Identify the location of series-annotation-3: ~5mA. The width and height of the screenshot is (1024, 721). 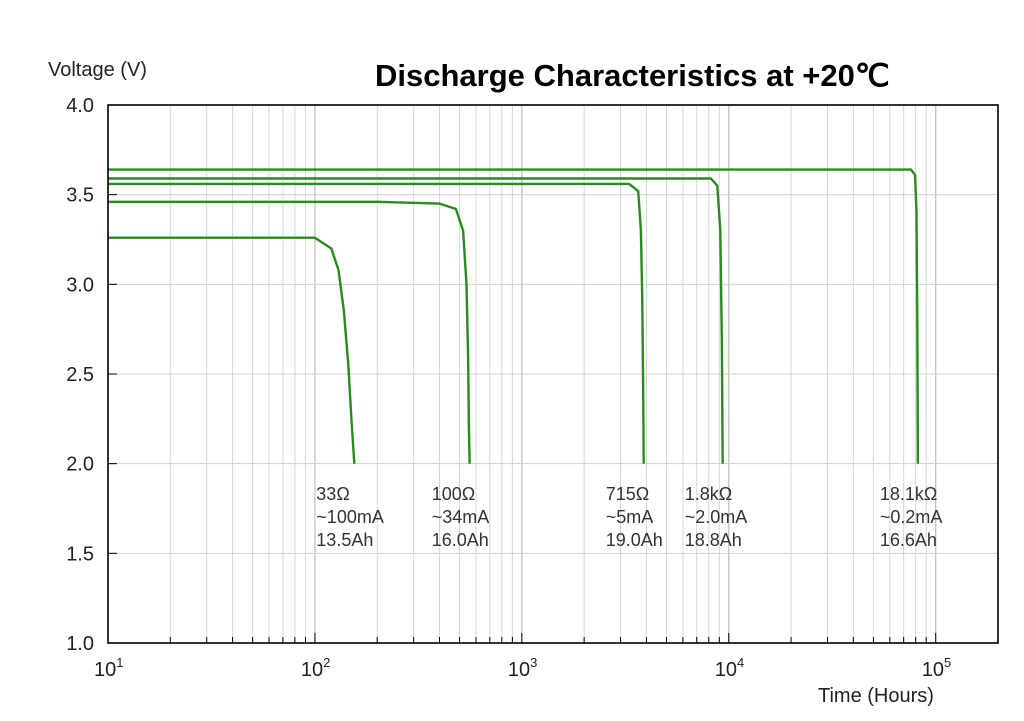
(630, 517).